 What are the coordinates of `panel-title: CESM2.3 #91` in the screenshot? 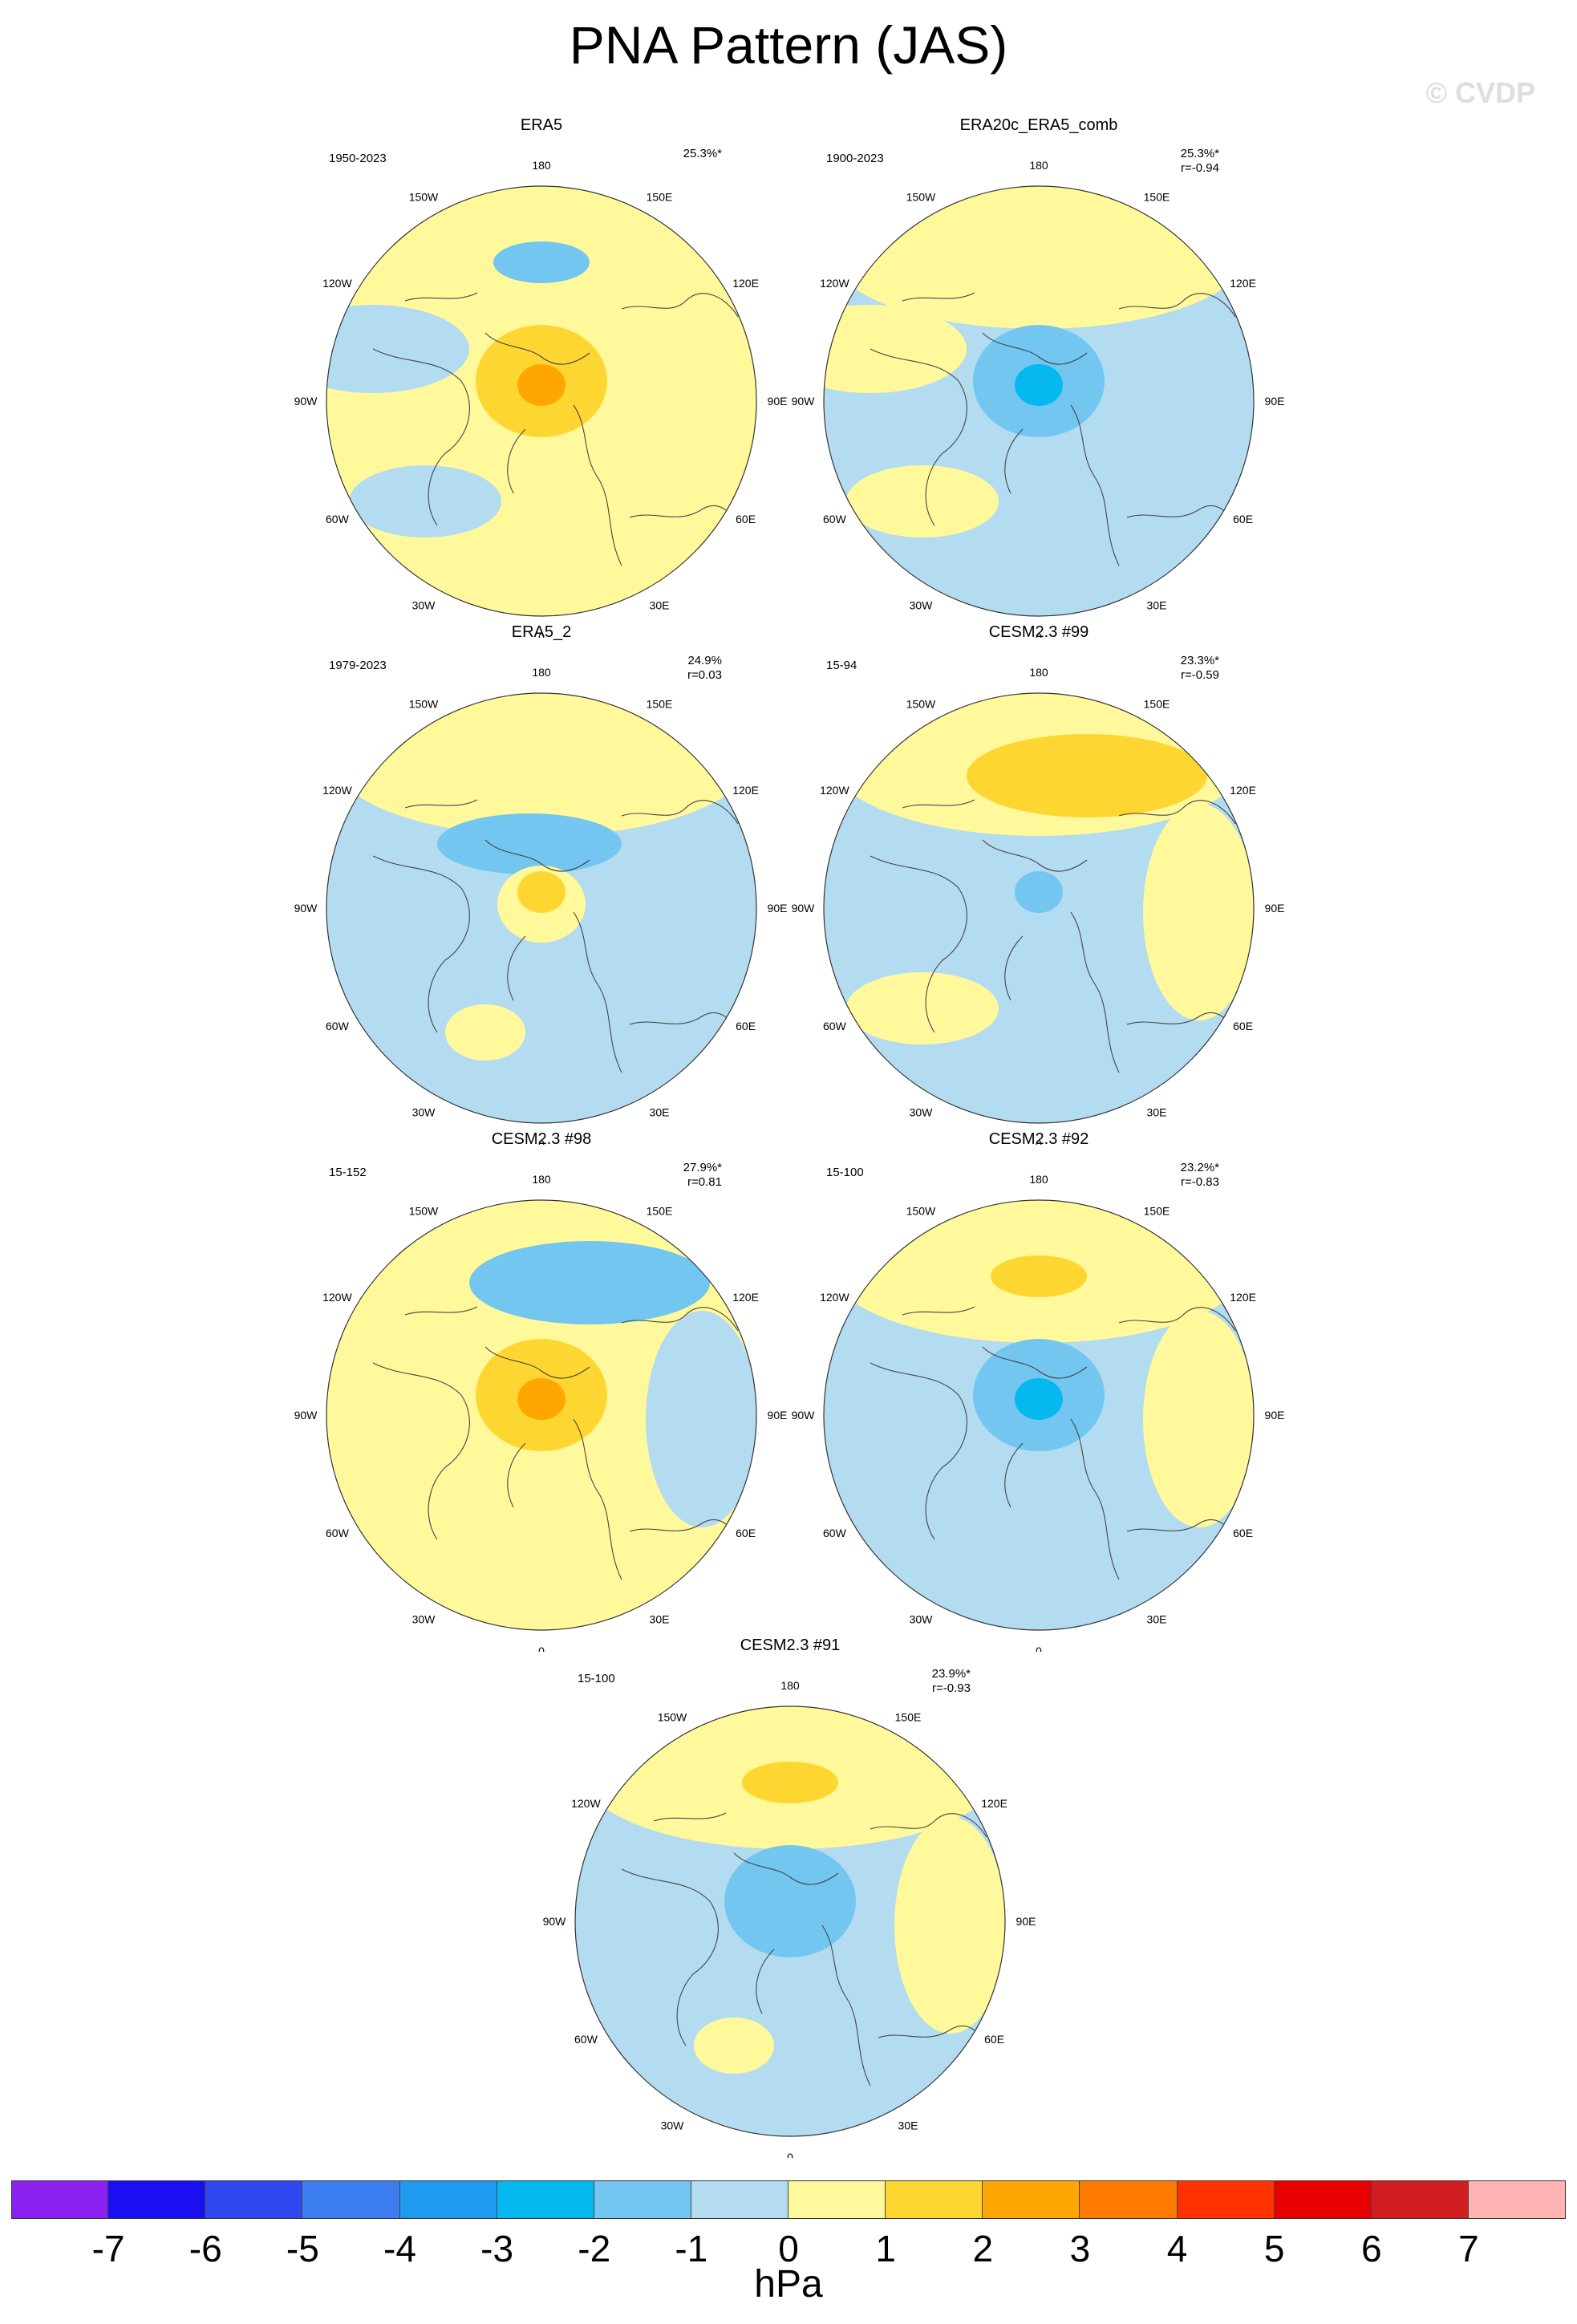 It's located at (790, 1646).